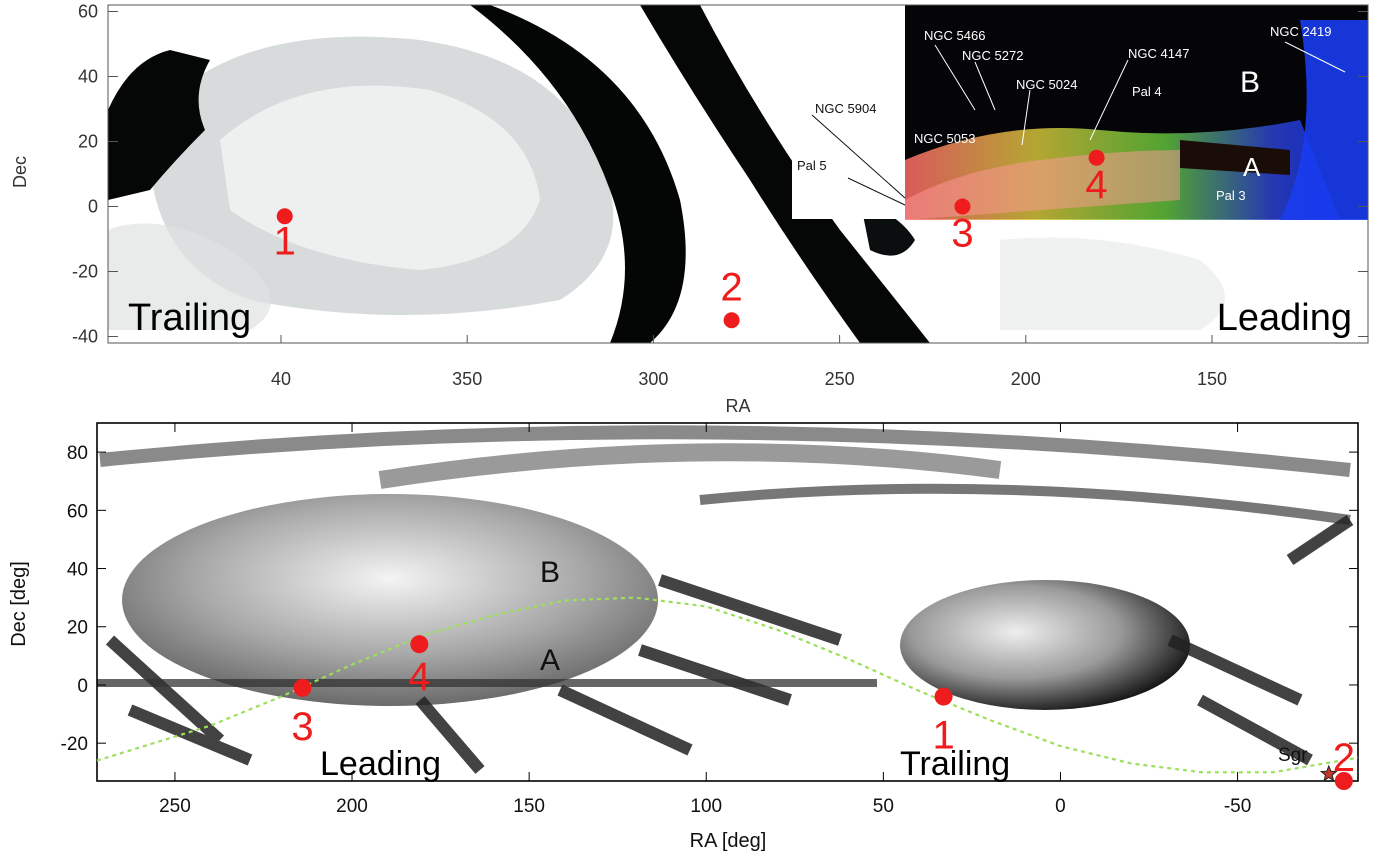 The image size is (1385, 858). What do you see at coordinates (1300, 31) in the screenshot?
I see `inset-label-ngc2419: NGC 2419` at bounding box center [1300, 31].